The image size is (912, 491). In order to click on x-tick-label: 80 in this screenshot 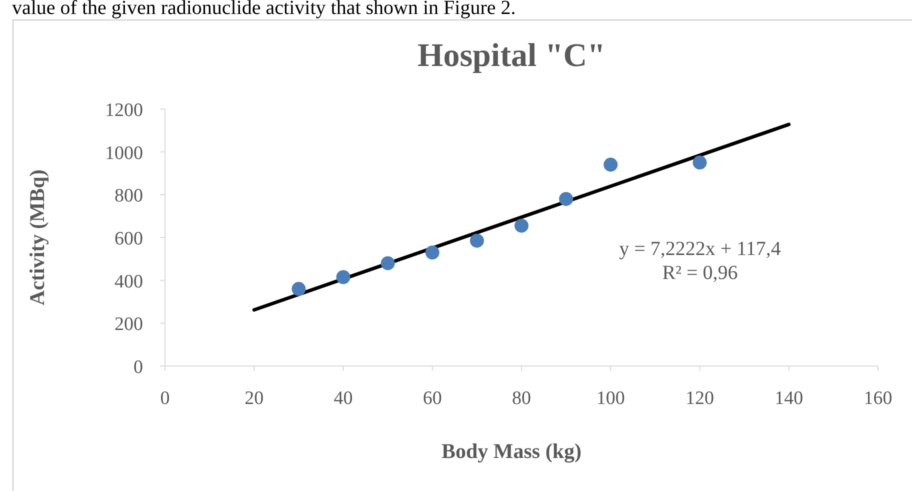, I will do `click(521, 398)`.